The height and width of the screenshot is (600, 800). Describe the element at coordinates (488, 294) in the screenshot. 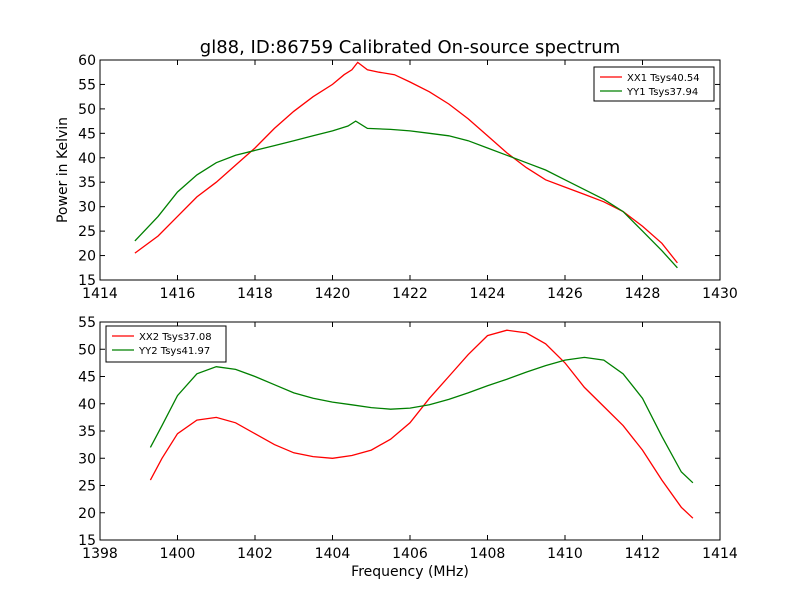

I see `x-tick-label-0-5: 1424` at that location.